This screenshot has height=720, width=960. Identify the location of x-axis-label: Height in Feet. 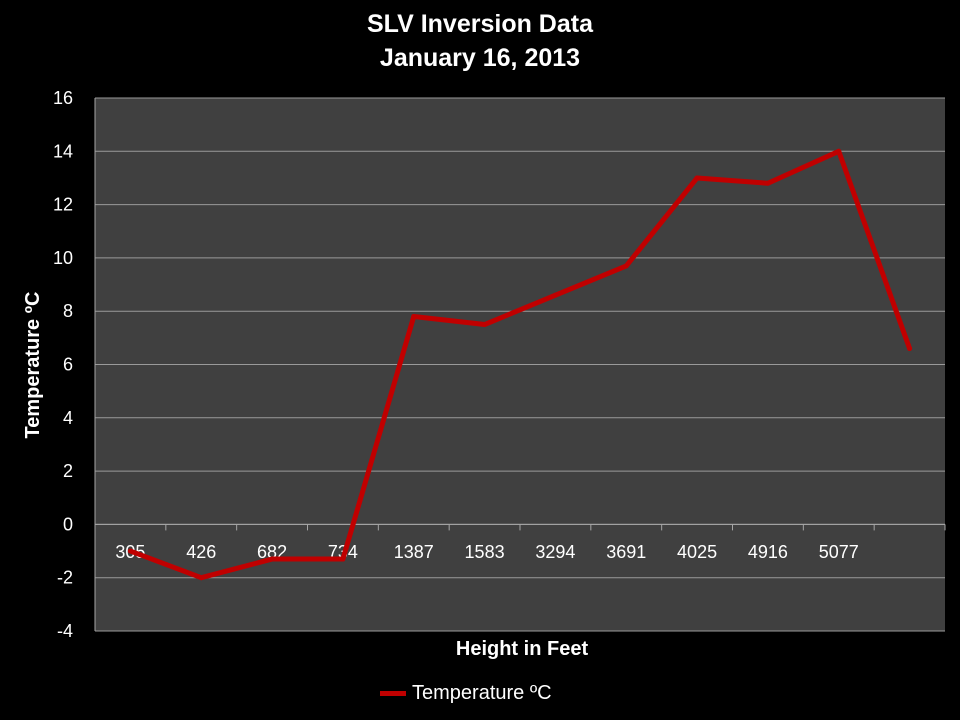
(522, 649).